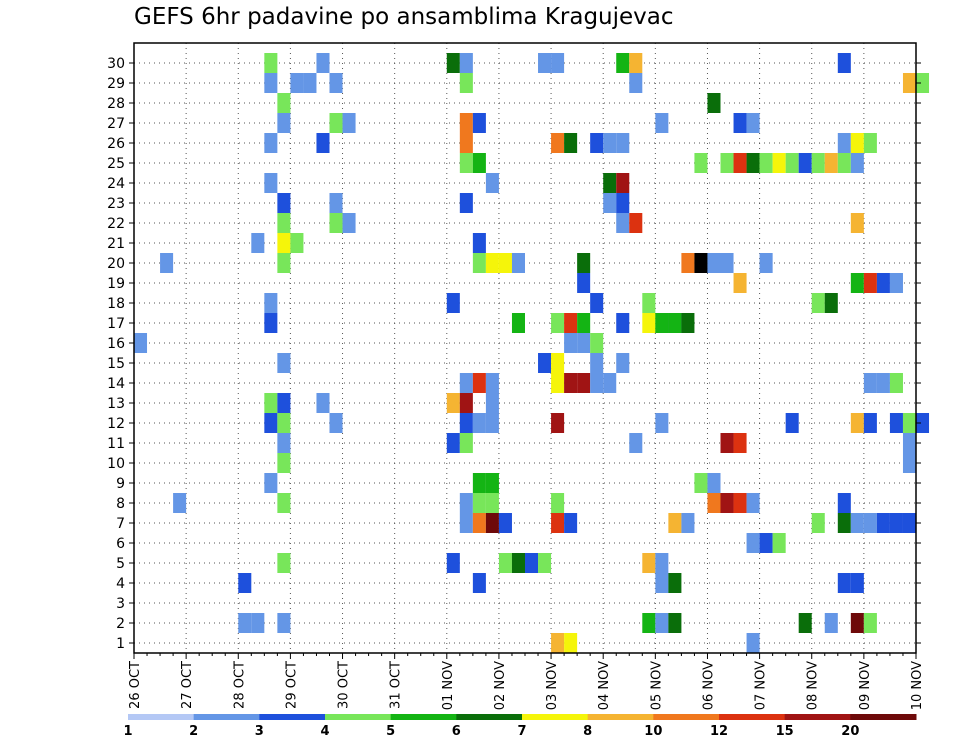  What do you see at coordinates (116, 364) in the screenshot?
I see `y-tick-label: 15` at bounding box center [116, 364].